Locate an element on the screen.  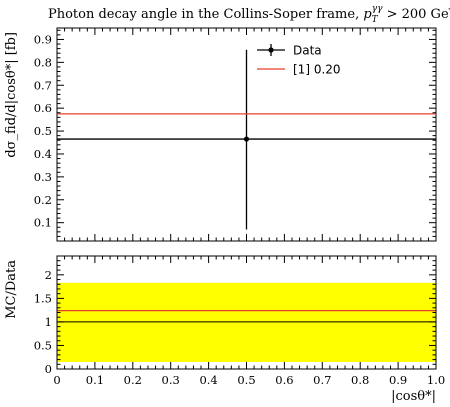
ratio-y-tick-label: 2 is located at coordinates (48, 275).